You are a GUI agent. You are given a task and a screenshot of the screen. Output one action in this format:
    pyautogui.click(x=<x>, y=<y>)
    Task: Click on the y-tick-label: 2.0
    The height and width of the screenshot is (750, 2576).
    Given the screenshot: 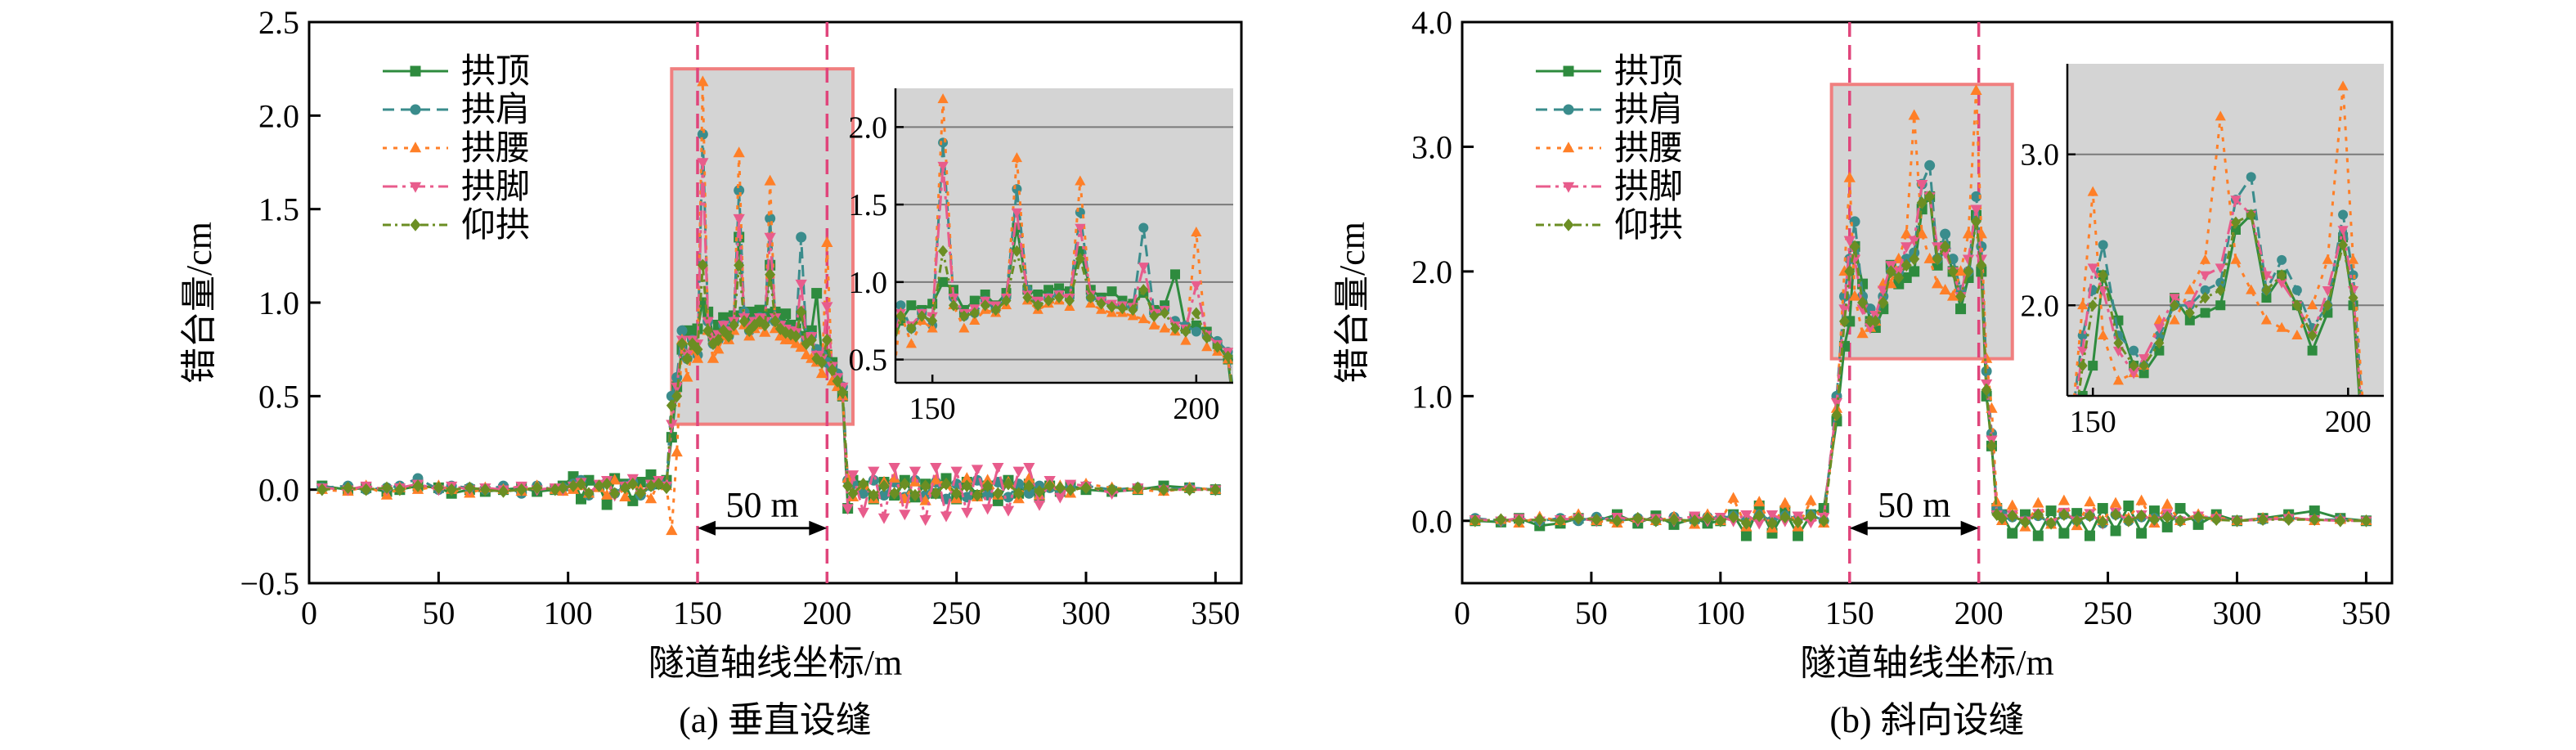 What is the action you would take?
    pyautogui.click(x=278, y=115)
    